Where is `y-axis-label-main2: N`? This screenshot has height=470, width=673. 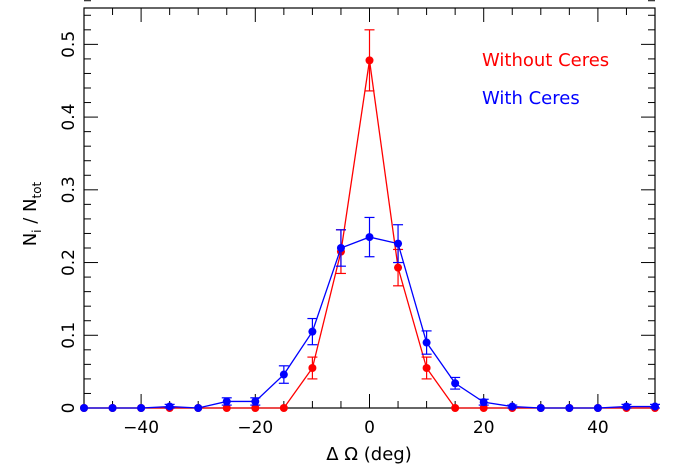 y-axis-label-main2: N is located at coordinates (30, 204).